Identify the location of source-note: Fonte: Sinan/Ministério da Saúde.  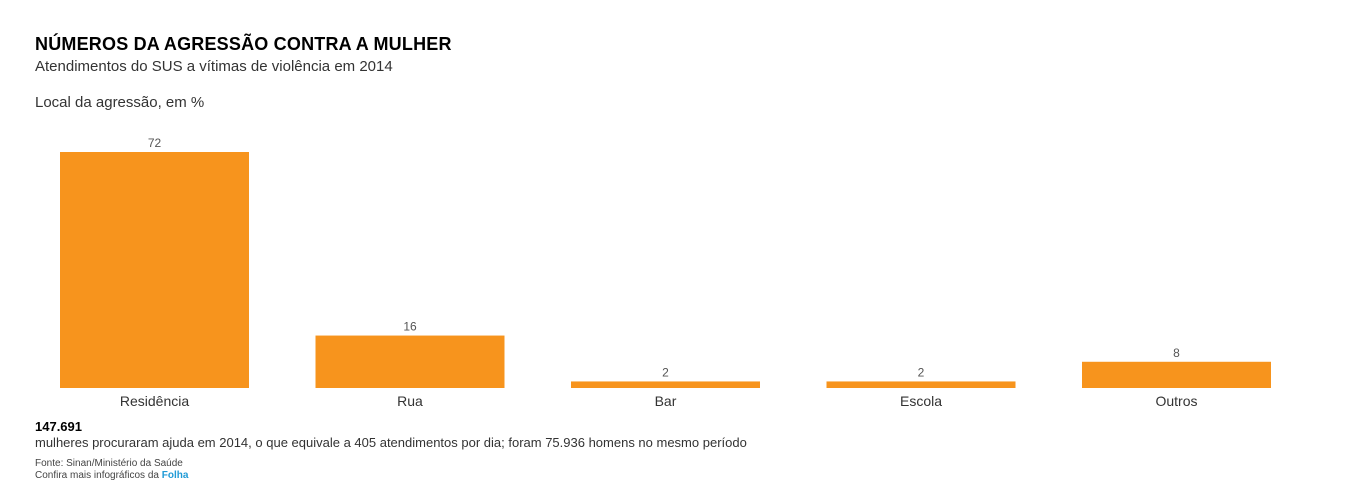
(109, 463).